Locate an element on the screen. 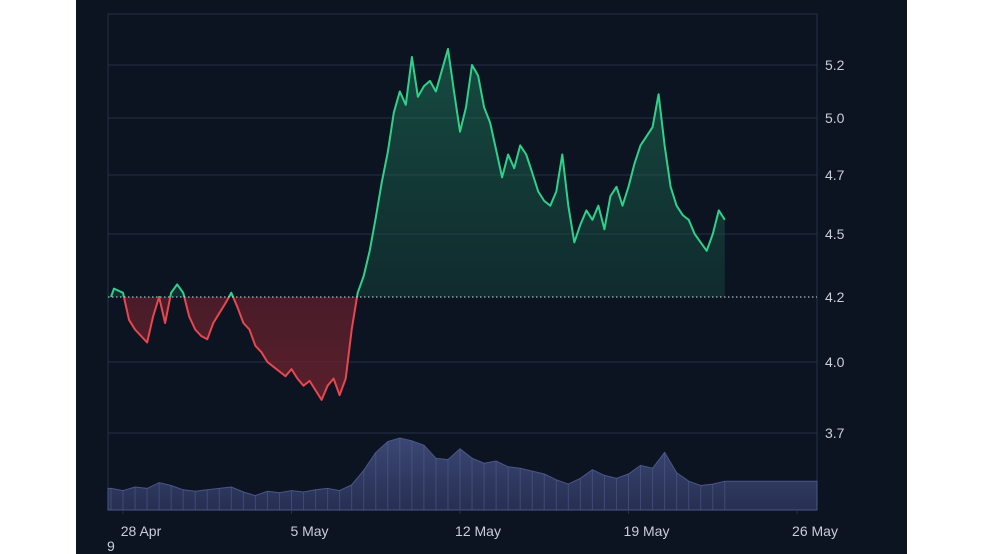 Image resolution: width=984 pixels, height=554 pixels. area-below-baseline is located at coordinates (418, 348).